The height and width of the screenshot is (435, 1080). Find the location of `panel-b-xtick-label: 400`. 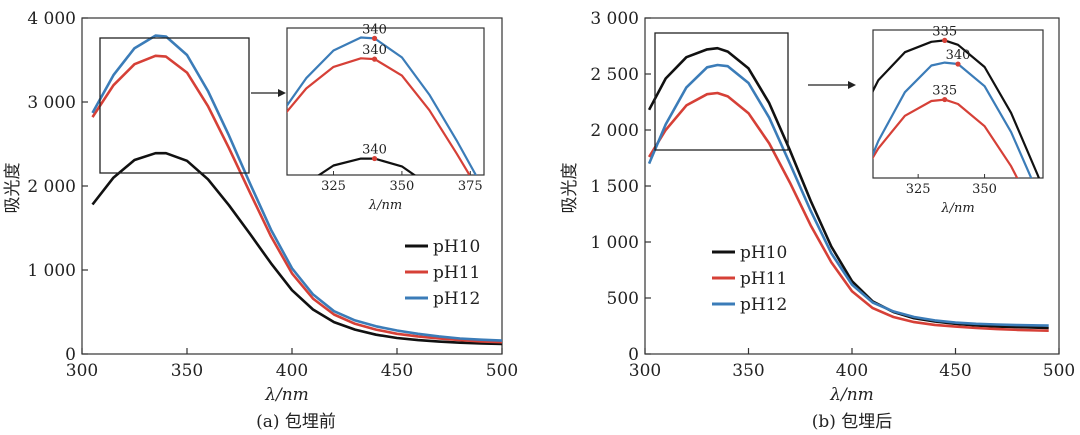

panel-b-xtick-label: 400 is located at coordinates (852, 371).